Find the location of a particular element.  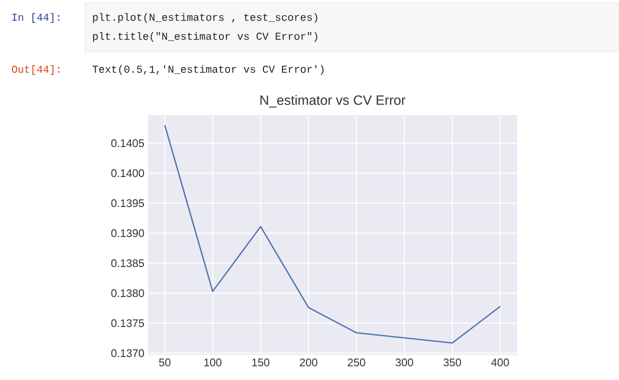

text: Out[44]: is located at coordinates (36, 70).